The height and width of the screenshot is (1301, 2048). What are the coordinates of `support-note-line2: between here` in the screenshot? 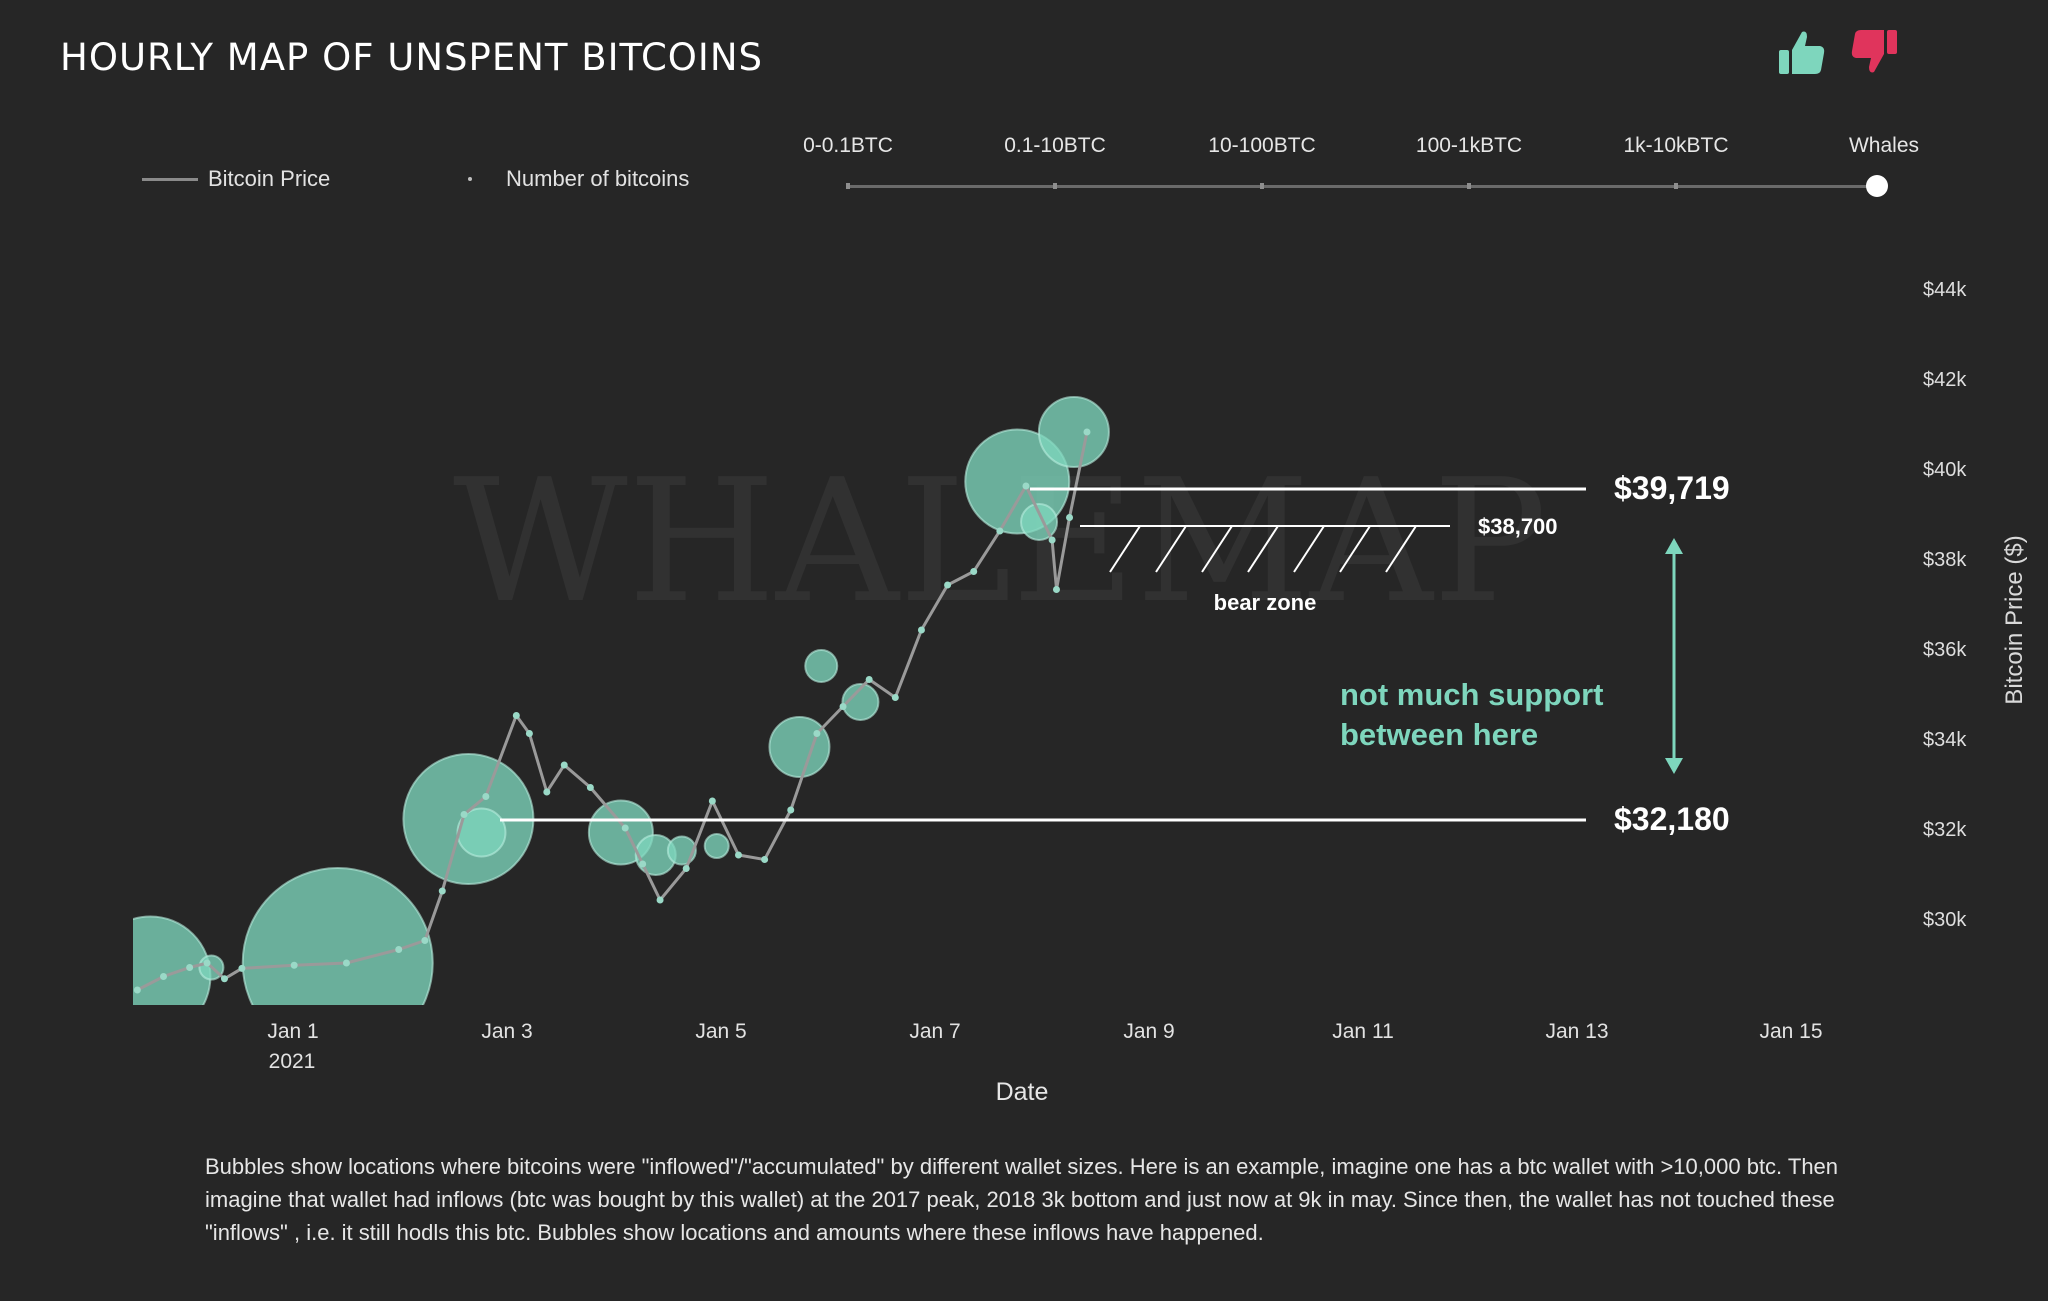 It's located at (1439, 734).